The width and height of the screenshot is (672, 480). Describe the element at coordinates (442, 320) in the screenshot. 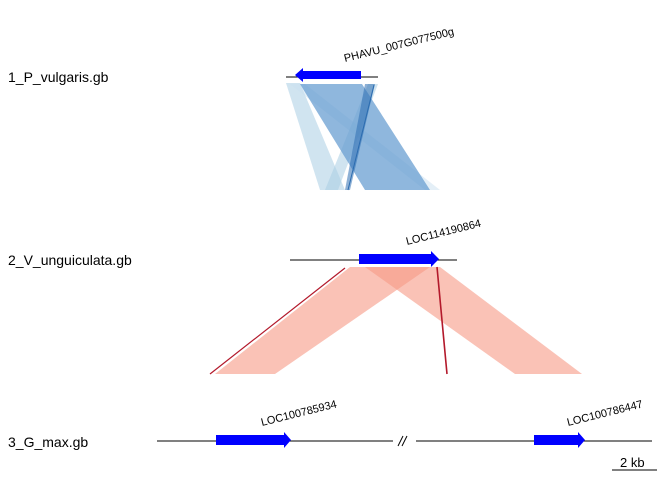

I see `forward-link-thin-right` at that location.